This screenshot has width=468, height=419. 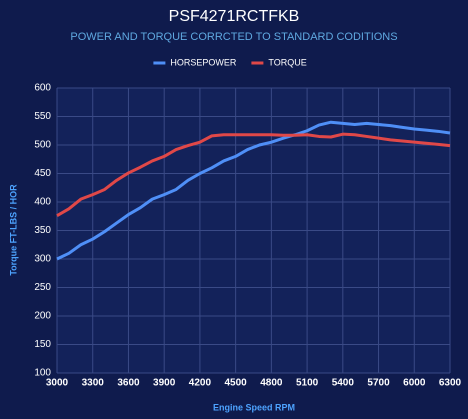 I want to click on x-tick-label: 4800, so click(x=271, y=383).